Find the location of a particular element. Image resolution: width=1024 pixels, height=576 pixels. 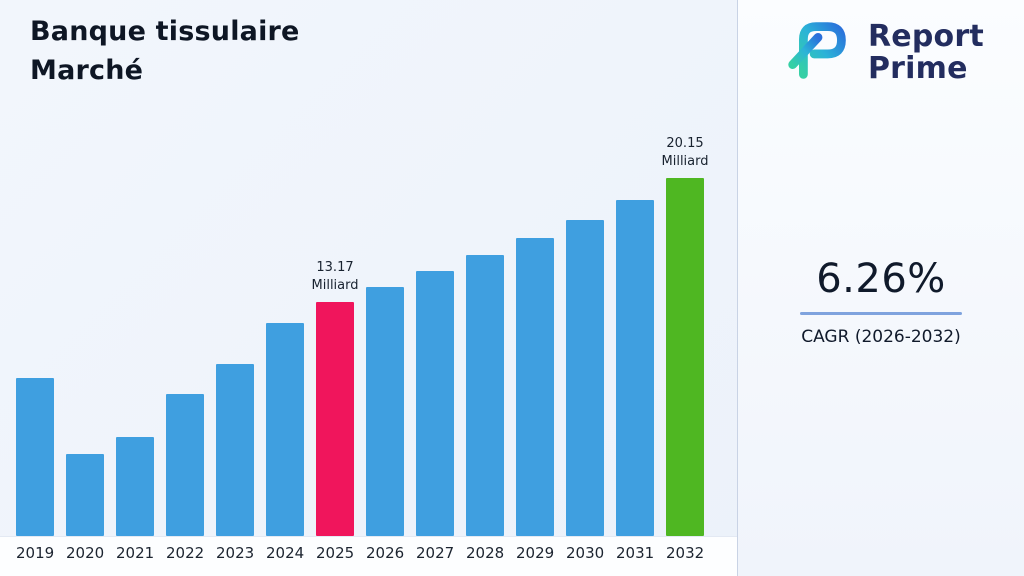

bar-column-2020 is located at coordinates (85, 495).